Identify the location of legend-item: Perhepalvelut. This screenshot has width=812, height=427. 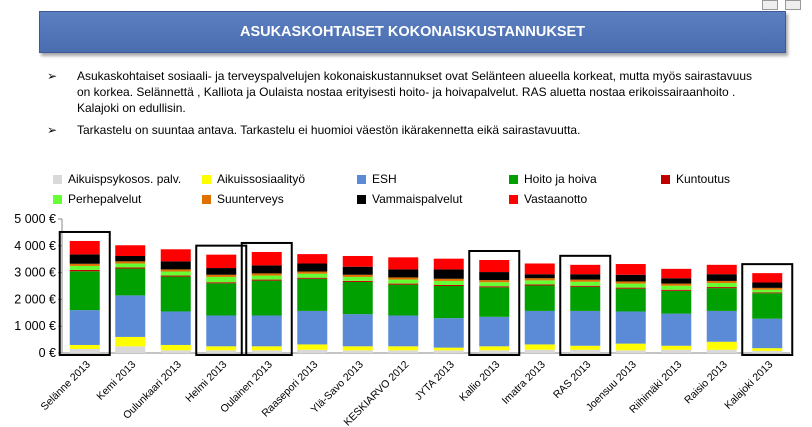
(97, 199).